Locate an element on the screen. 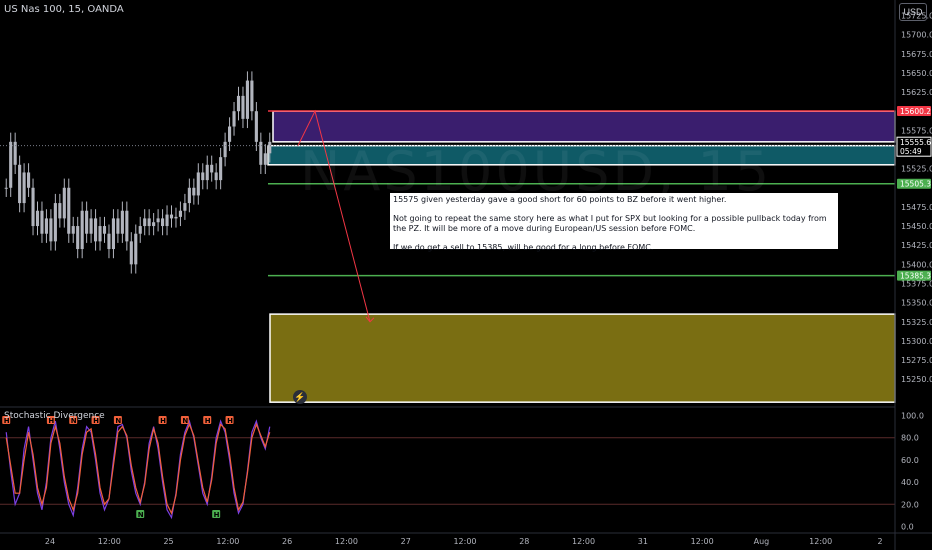  projection-line is located at coordinates (334, 215).